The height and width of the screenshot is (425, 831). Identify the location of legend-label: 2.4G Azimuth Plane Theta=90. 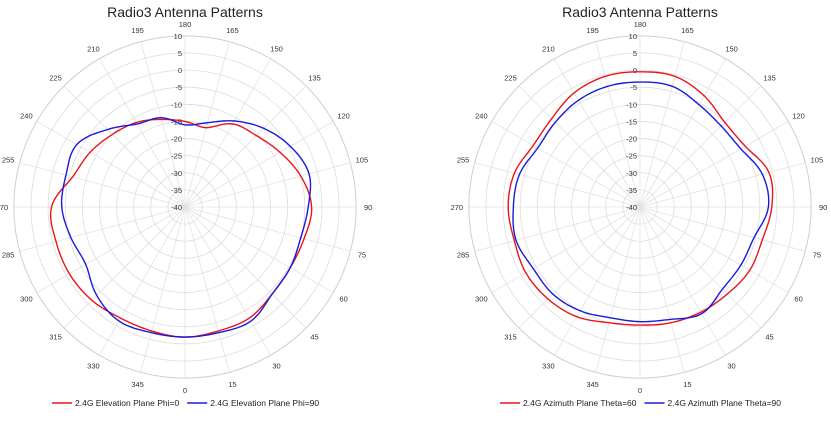
(725, 403).